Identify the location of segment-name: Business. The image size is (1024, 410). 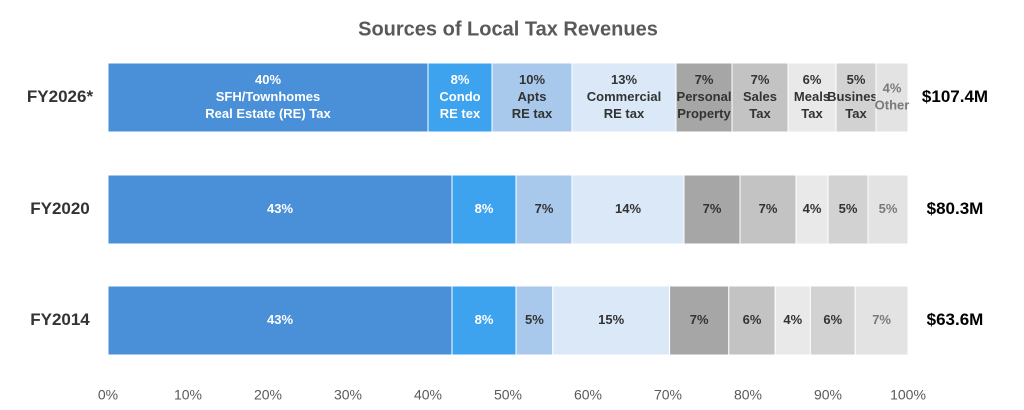
(856, 96).